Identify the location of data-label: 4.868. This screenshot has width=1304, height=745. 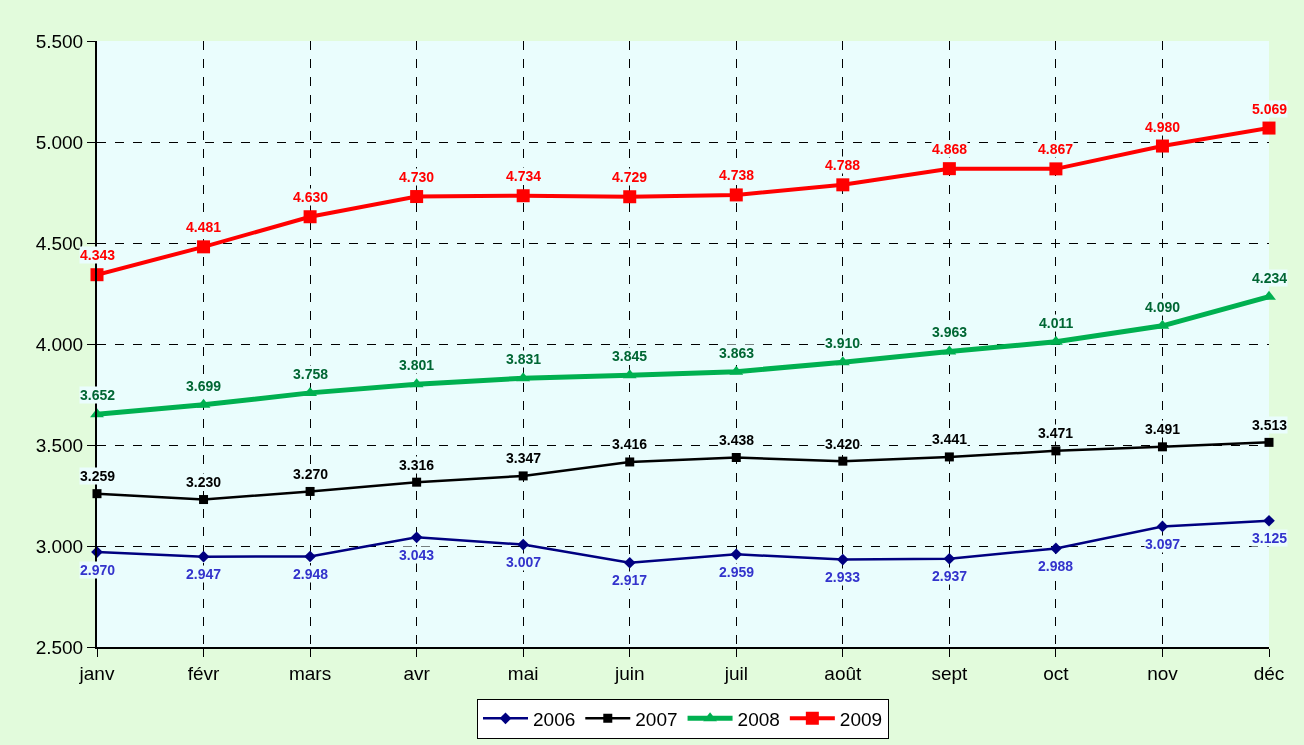
(950, 149).